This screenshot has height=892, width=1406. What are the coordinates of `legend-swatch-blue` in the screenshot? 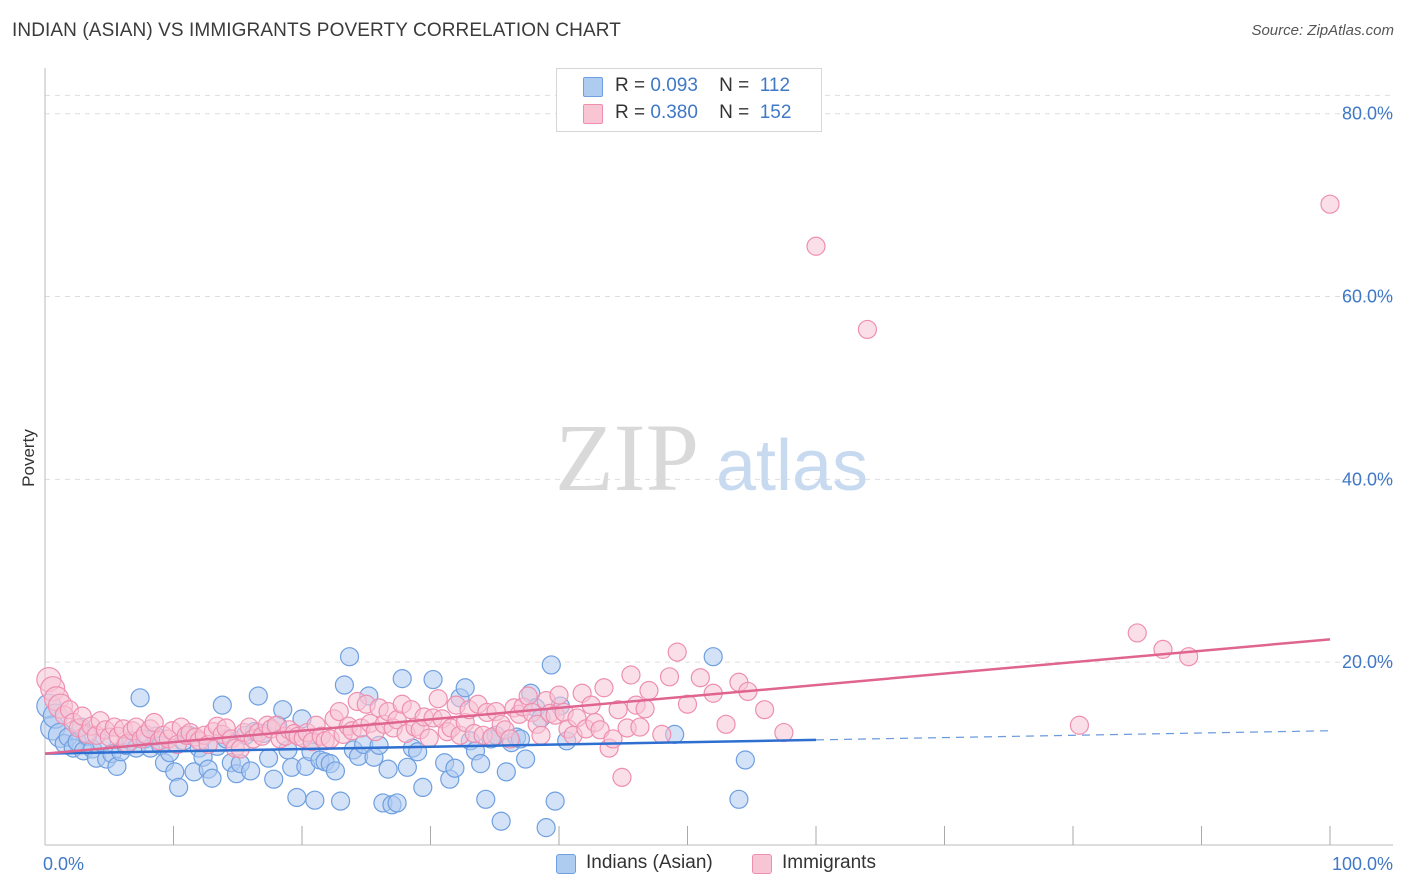 It's located at (593, 87).